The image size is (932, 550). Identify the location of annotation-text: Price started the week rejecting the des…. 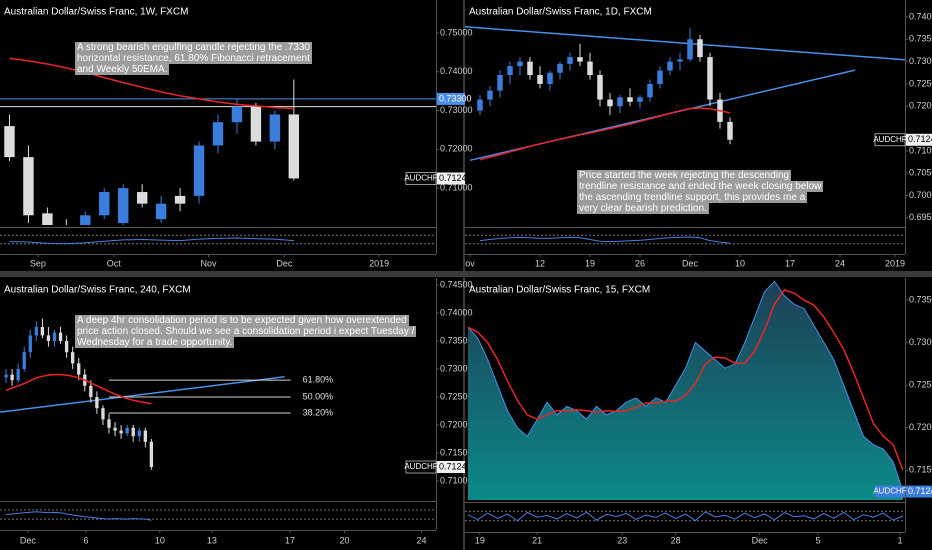
(700, 192).